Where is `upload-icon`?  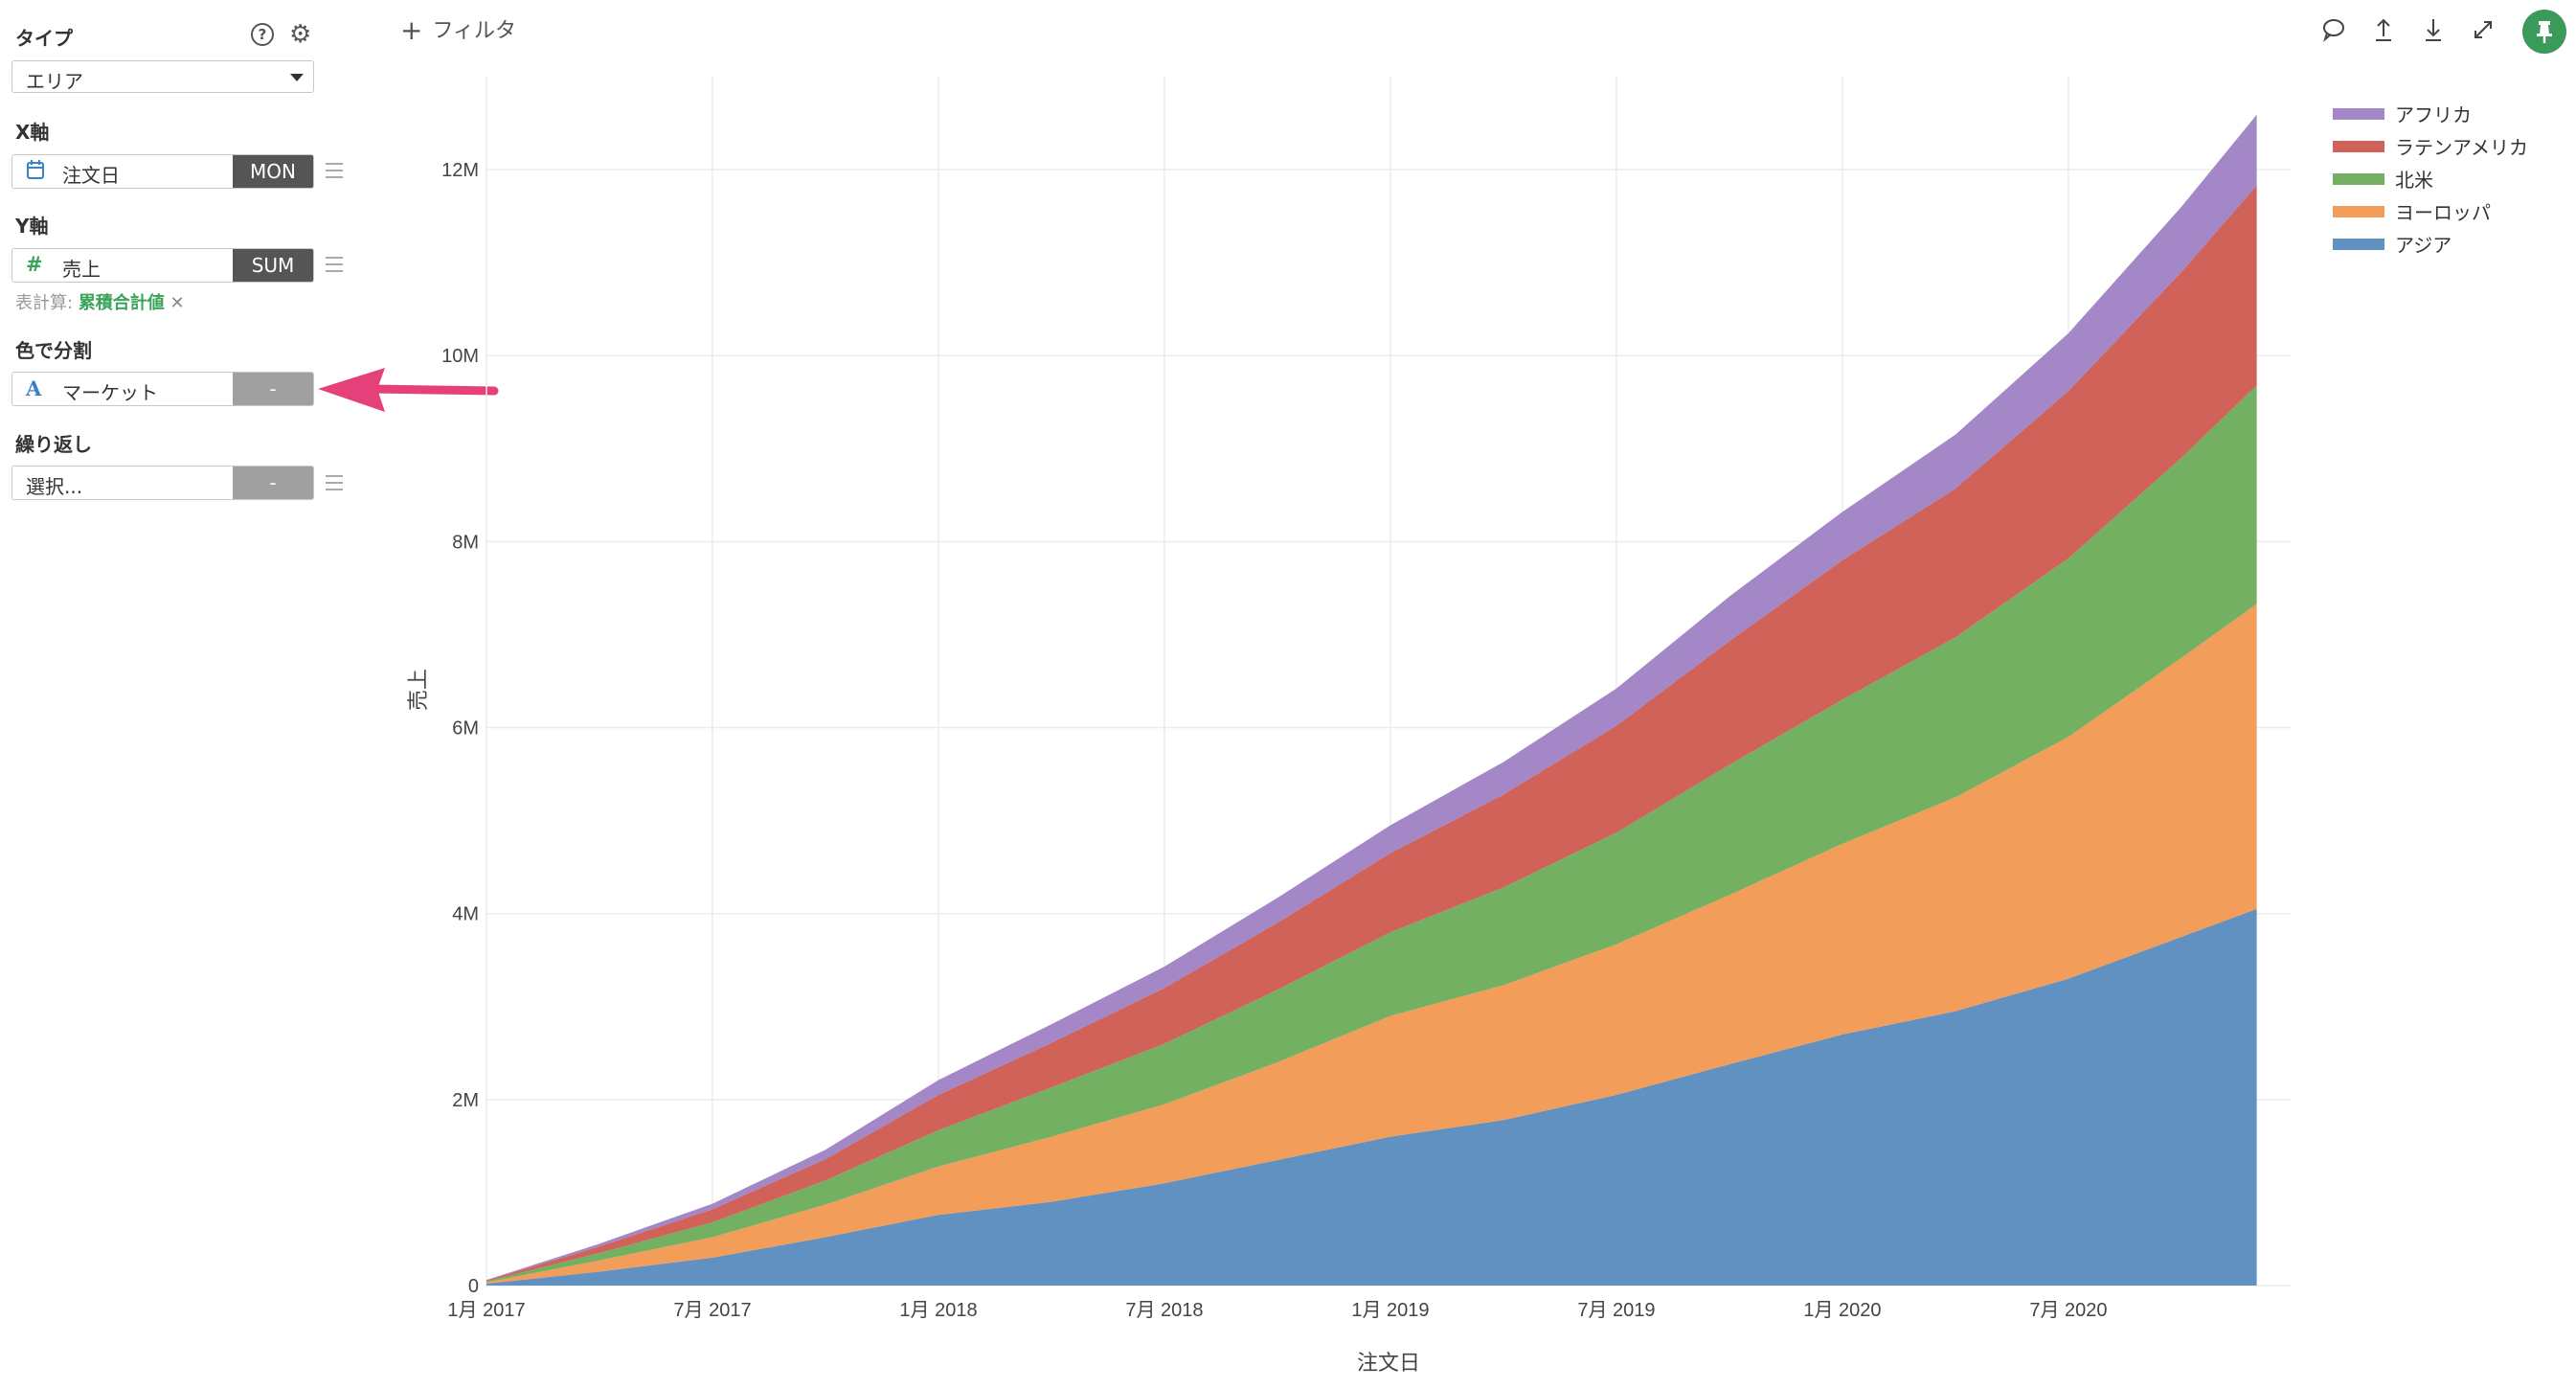 upload-icon is located at coordinates (2383, 29).